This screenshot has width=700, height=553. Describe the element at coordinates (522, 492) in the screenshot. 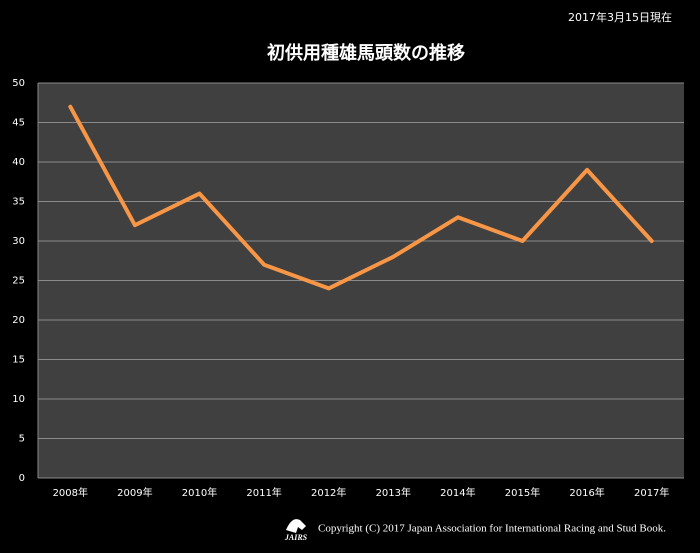

I see `x-tick-label: 2015年` at that location.